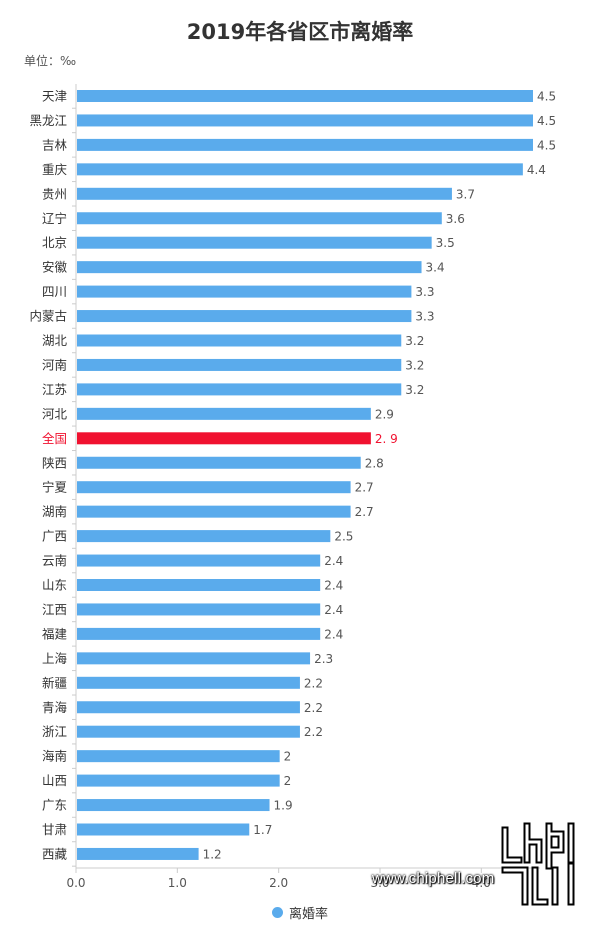  I want to click on value-label: 2.8, so click(374, 463).